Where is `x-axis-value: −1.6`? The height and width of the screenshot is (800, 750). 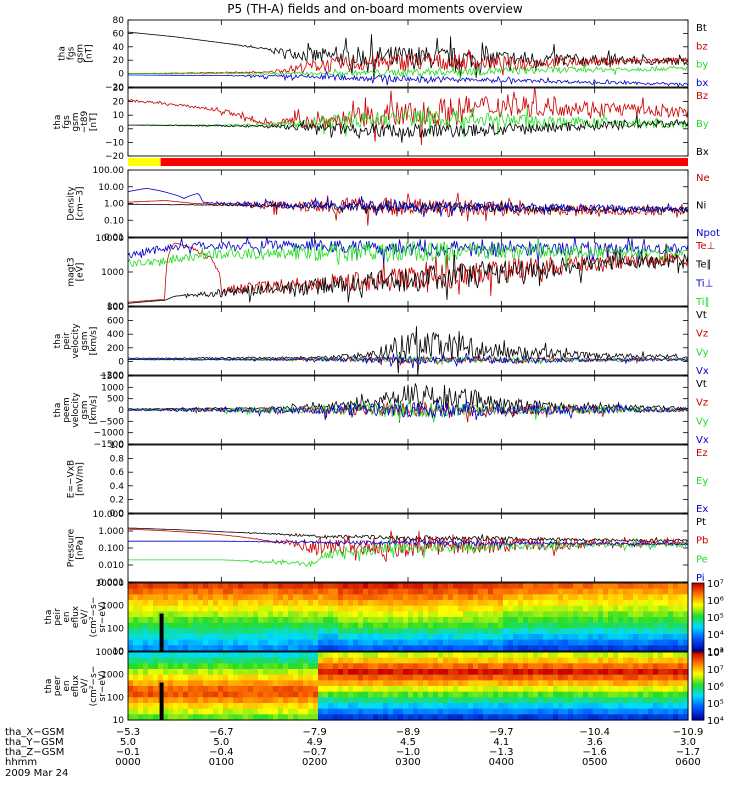 x-axis-value: −1.6 is located at coordinates (595, 752).